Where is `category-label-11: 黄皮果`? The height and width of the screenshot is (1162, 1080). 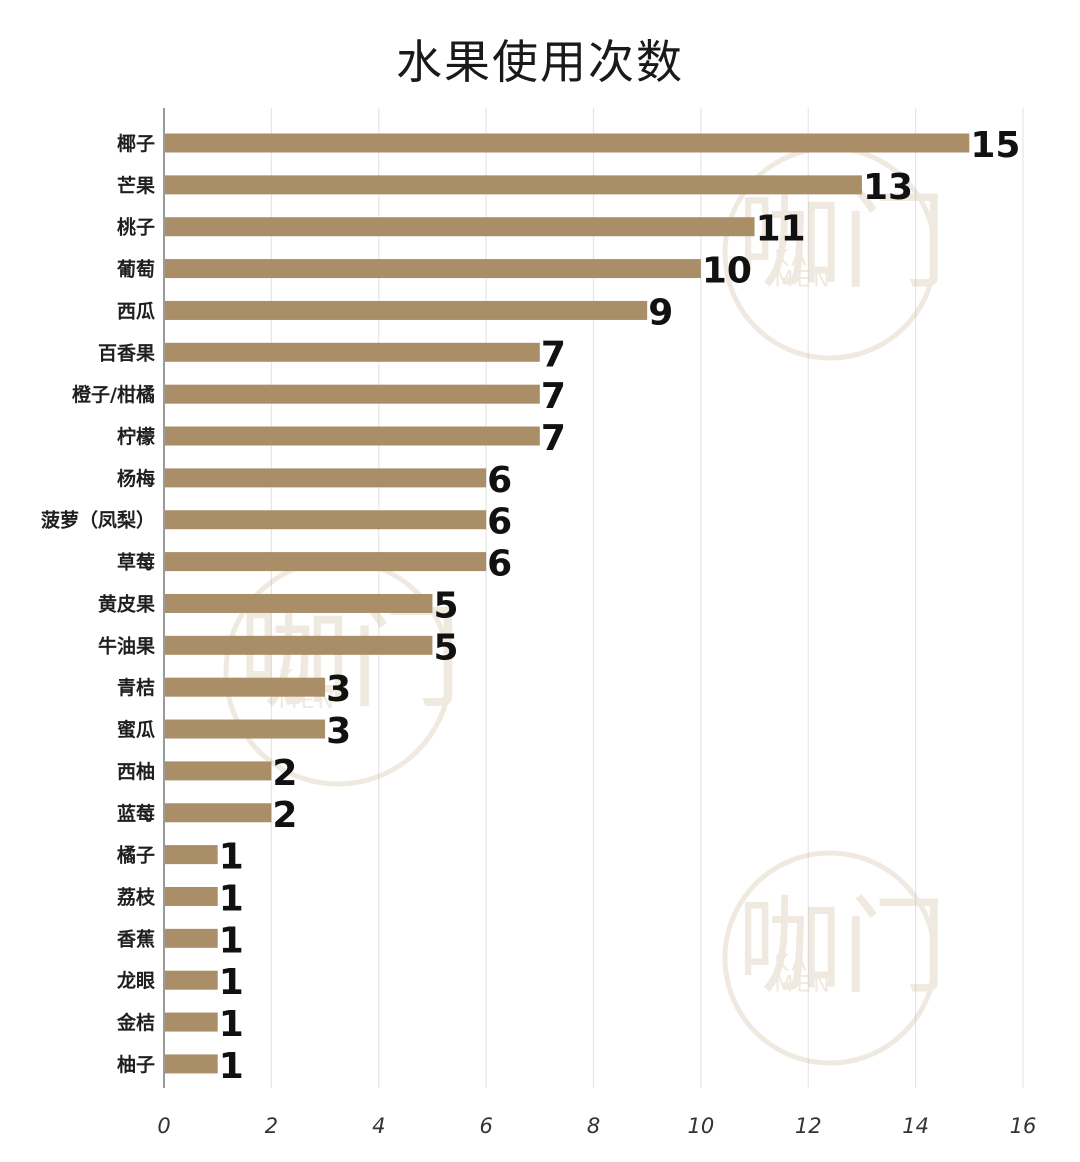
category-label-11: 黄皮果 is located at coordinates (126, 603).